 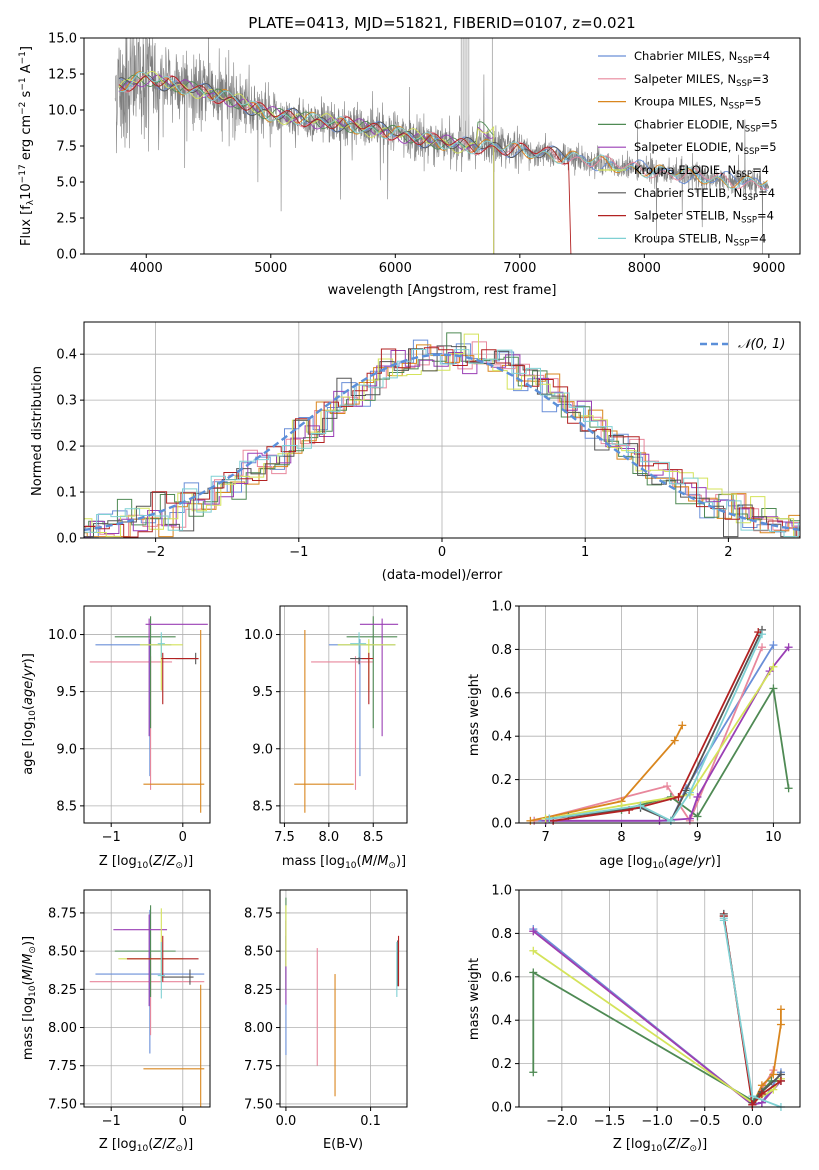 I want to click on x-tick-label-0: 7, so click(x=545, y=837).